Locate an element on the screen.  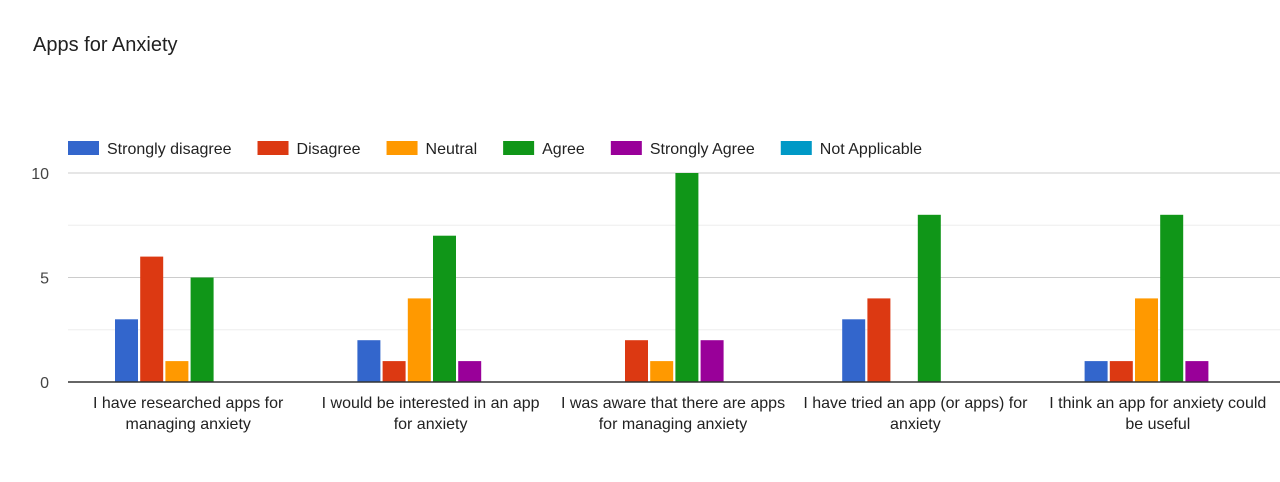
y-tick-label: 0 is located at coordinates (44, 383).